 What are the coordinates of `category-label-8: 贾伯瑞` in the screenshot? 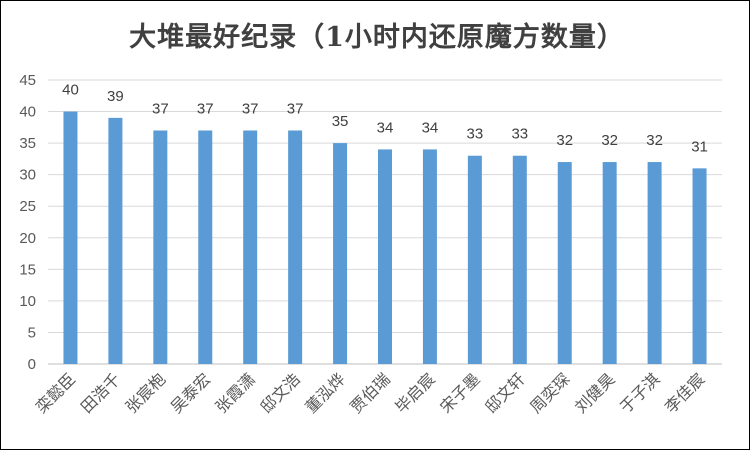 It's located at (369, 392).